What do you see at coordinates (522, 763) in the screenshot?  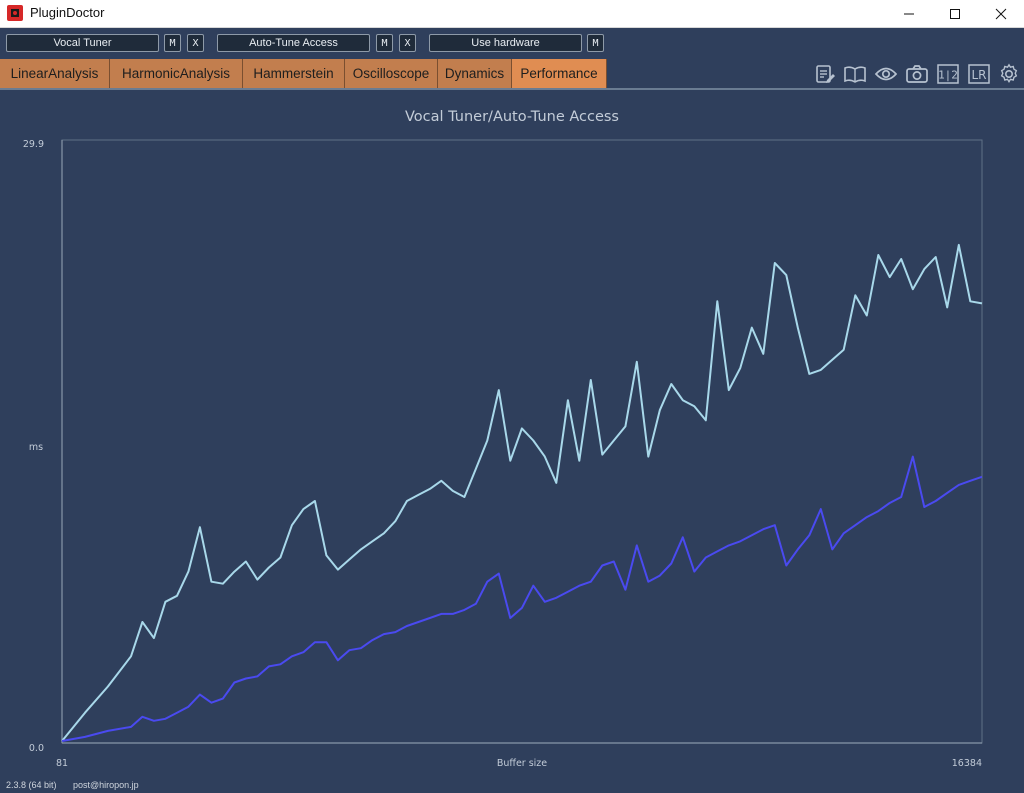 I see `x-axis-label: Buffer size` at bounding box center [522, 763].